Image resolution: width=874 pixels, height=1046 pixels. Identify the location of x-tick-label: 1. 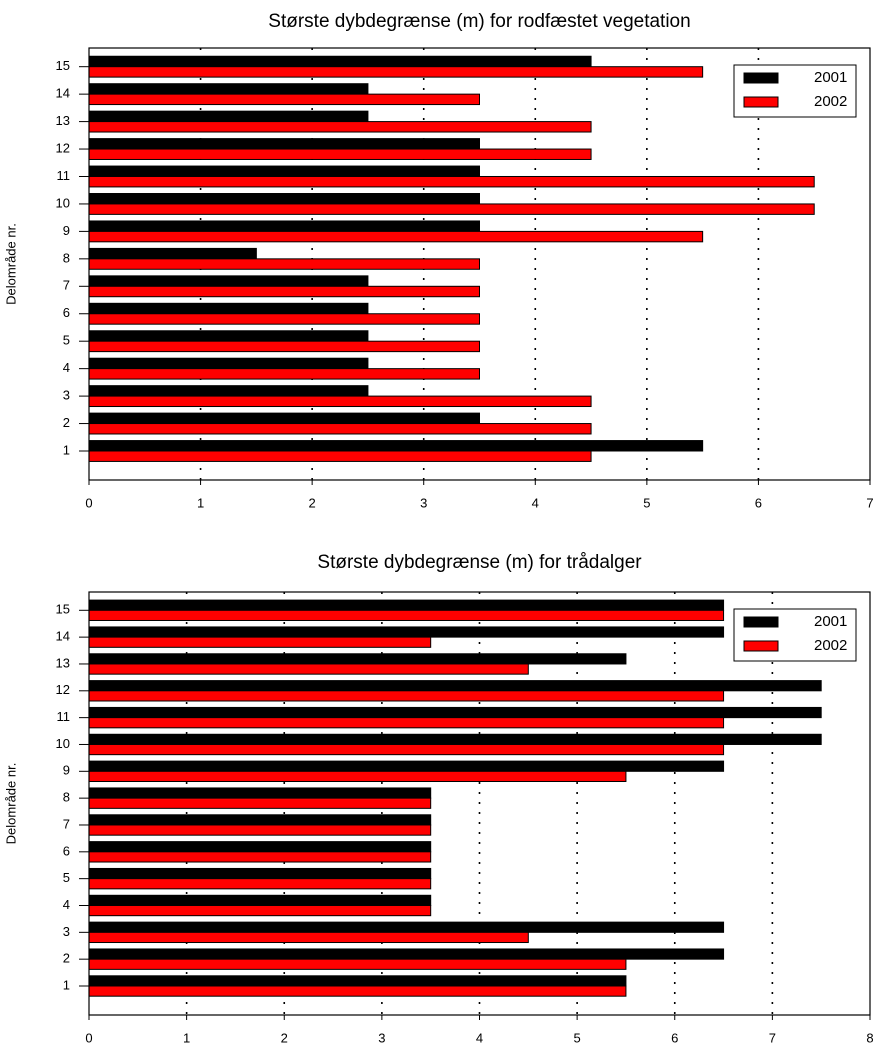
(186, 1037).